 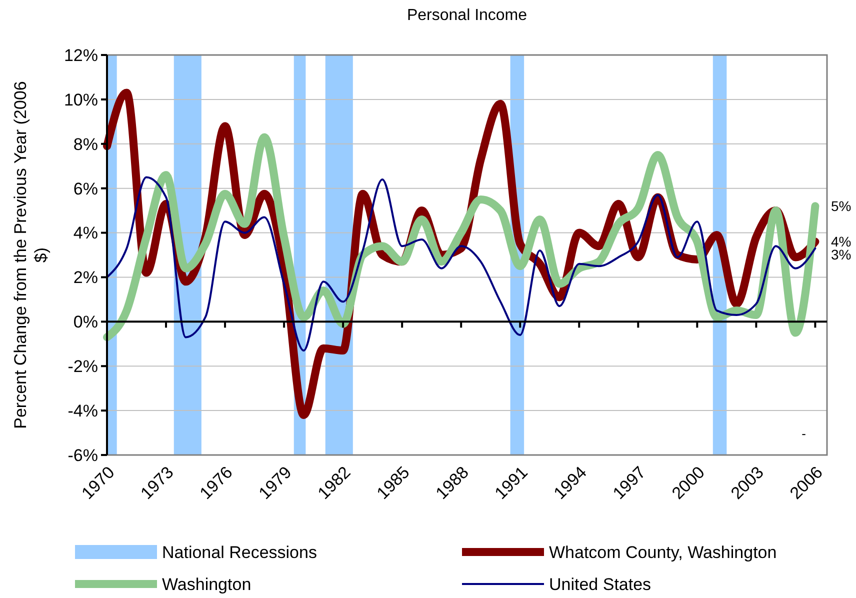 What do you see at coordinates (81, 100) in the screenshot?
I see `y-tick-label: 10%` at bounding box center [81, 100].